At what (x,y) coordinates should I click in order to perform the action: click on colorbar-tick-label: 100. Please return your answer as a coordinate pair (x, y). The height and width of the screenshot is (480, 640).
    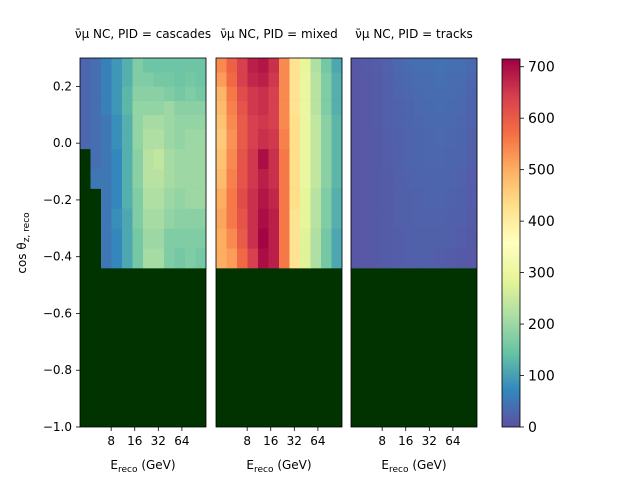
    Looking at the image, I should click on (541, 377).